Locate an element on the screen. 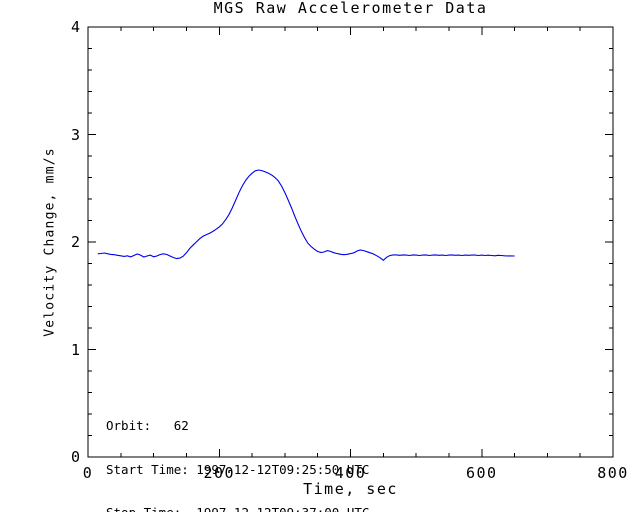  x-tick-label: 400 is located at coordinates (350, 473).